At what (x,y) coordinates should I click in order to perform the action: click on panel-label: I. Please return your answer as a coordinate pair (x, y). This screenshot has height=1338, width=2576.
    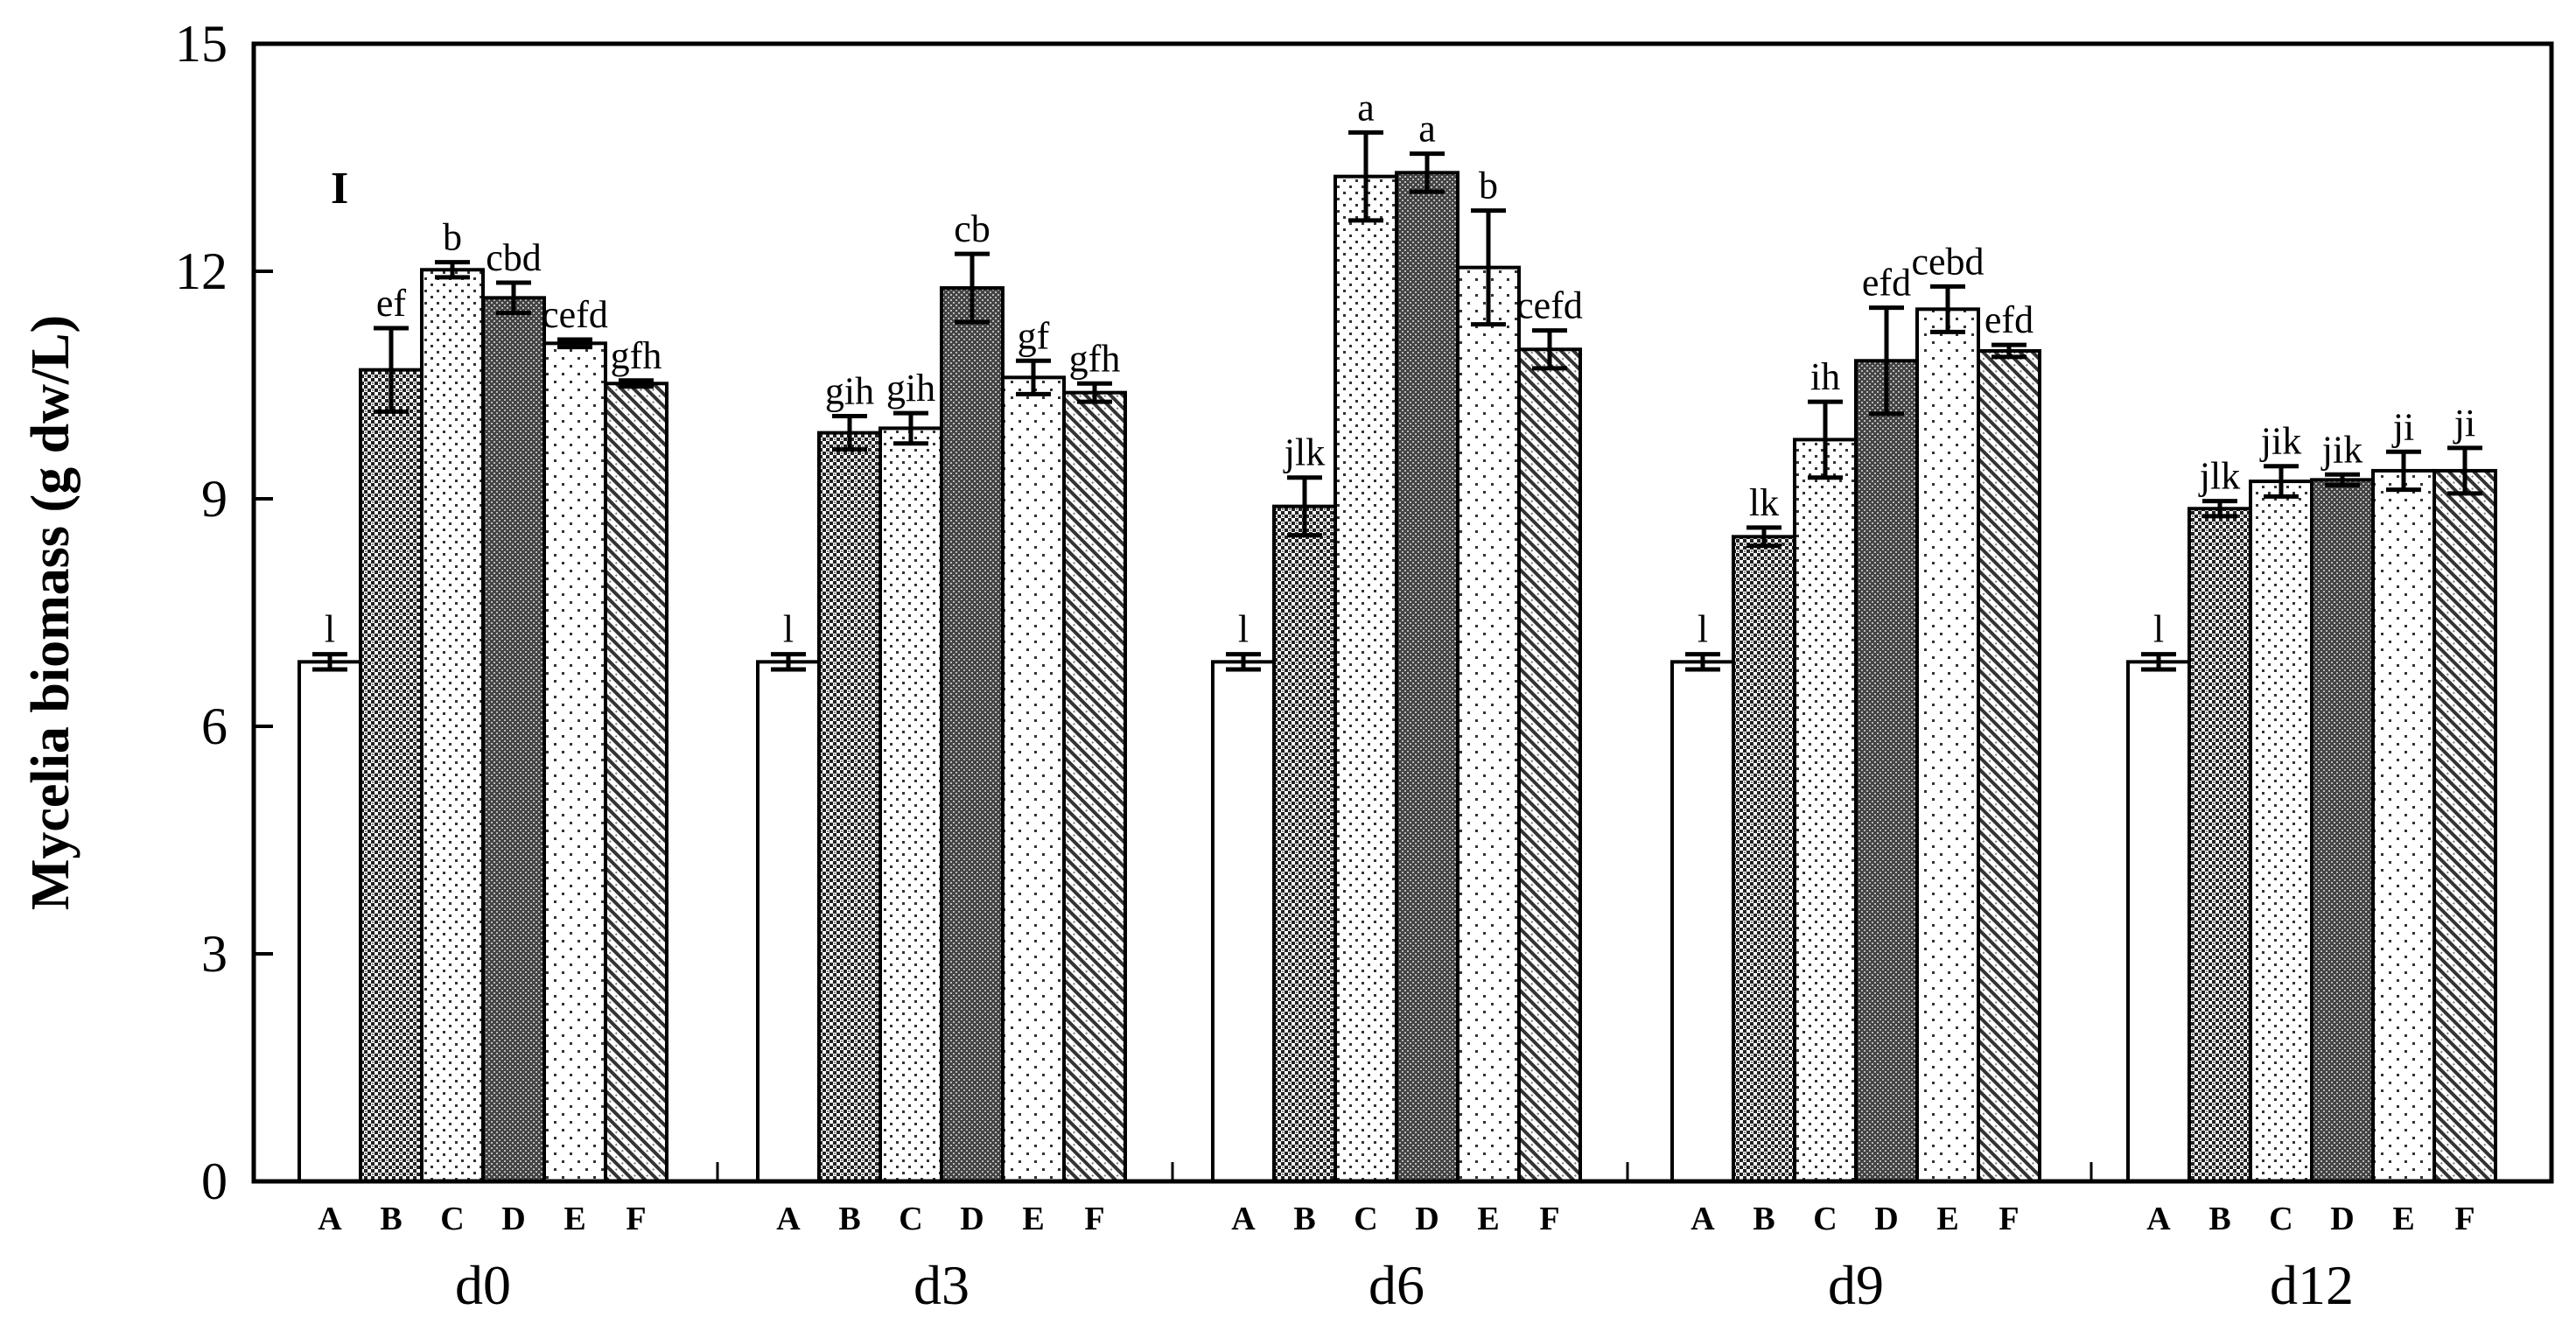
    Looking at the image, I should click on (339, 189).